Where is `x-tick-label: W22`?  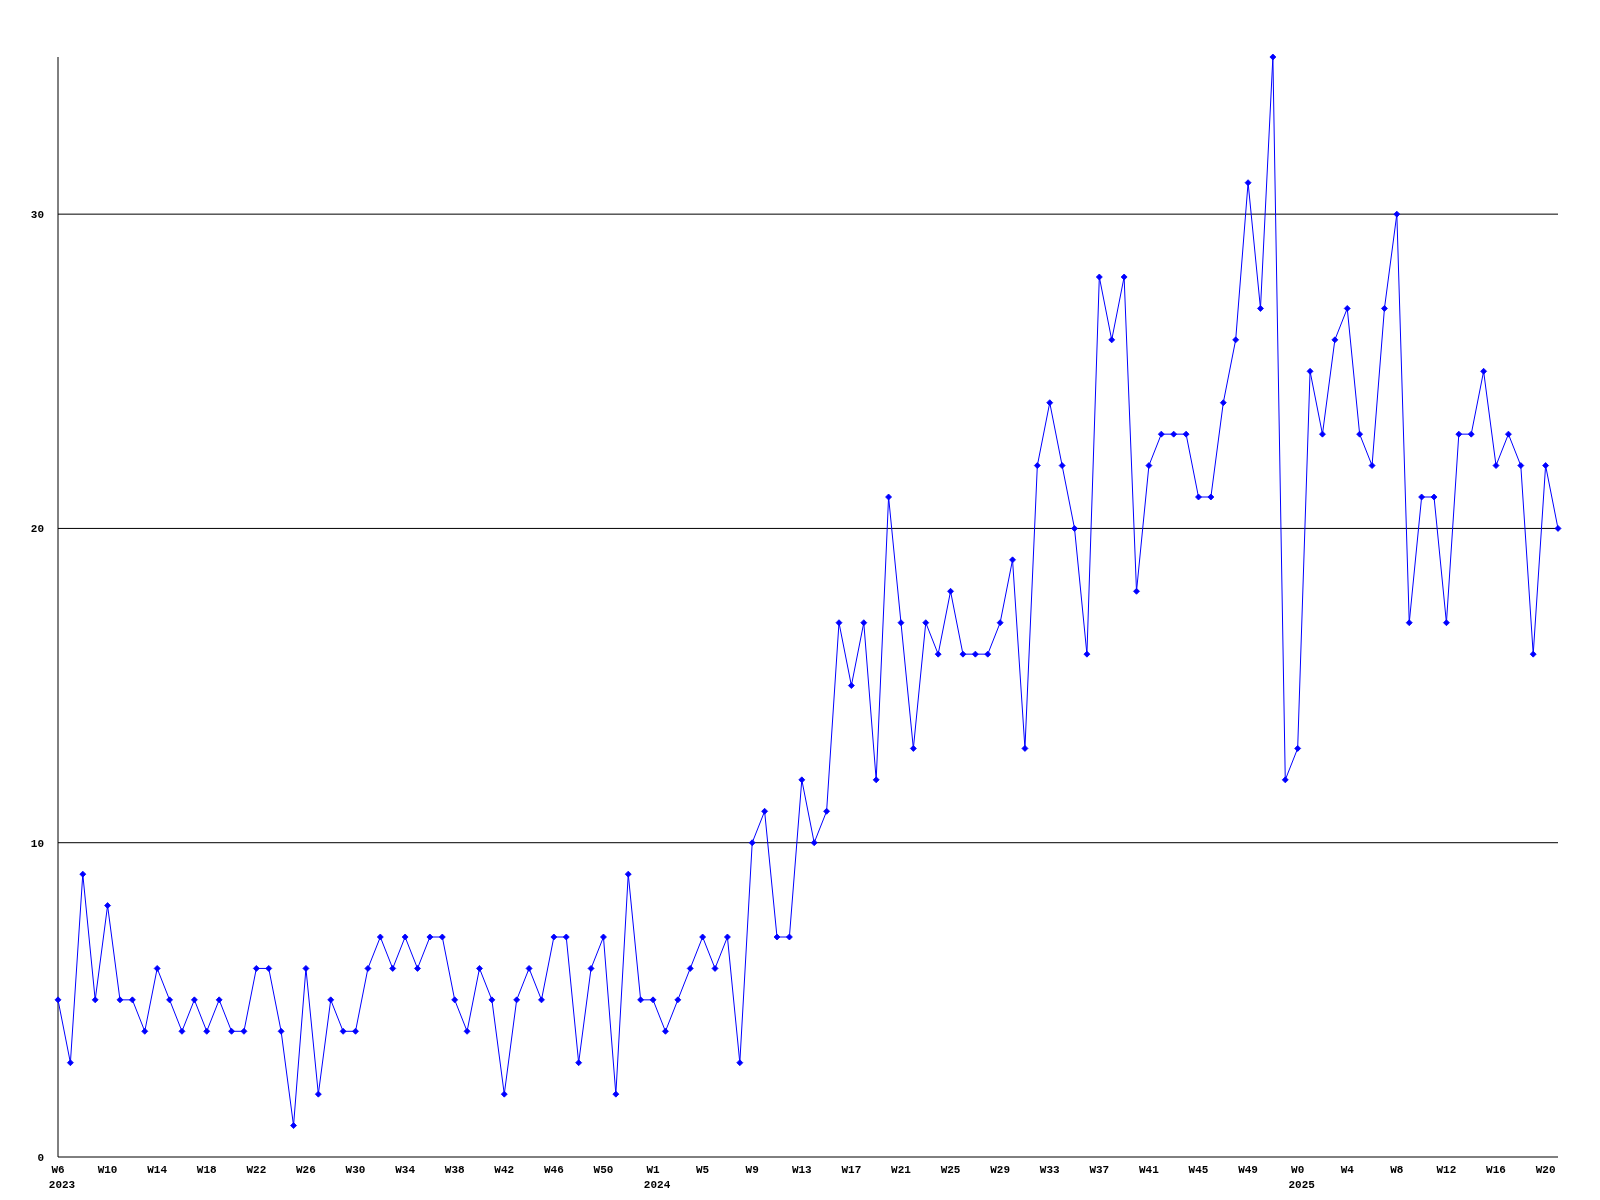 x-tick-label: W22 is located at coordinates (256, 1170).